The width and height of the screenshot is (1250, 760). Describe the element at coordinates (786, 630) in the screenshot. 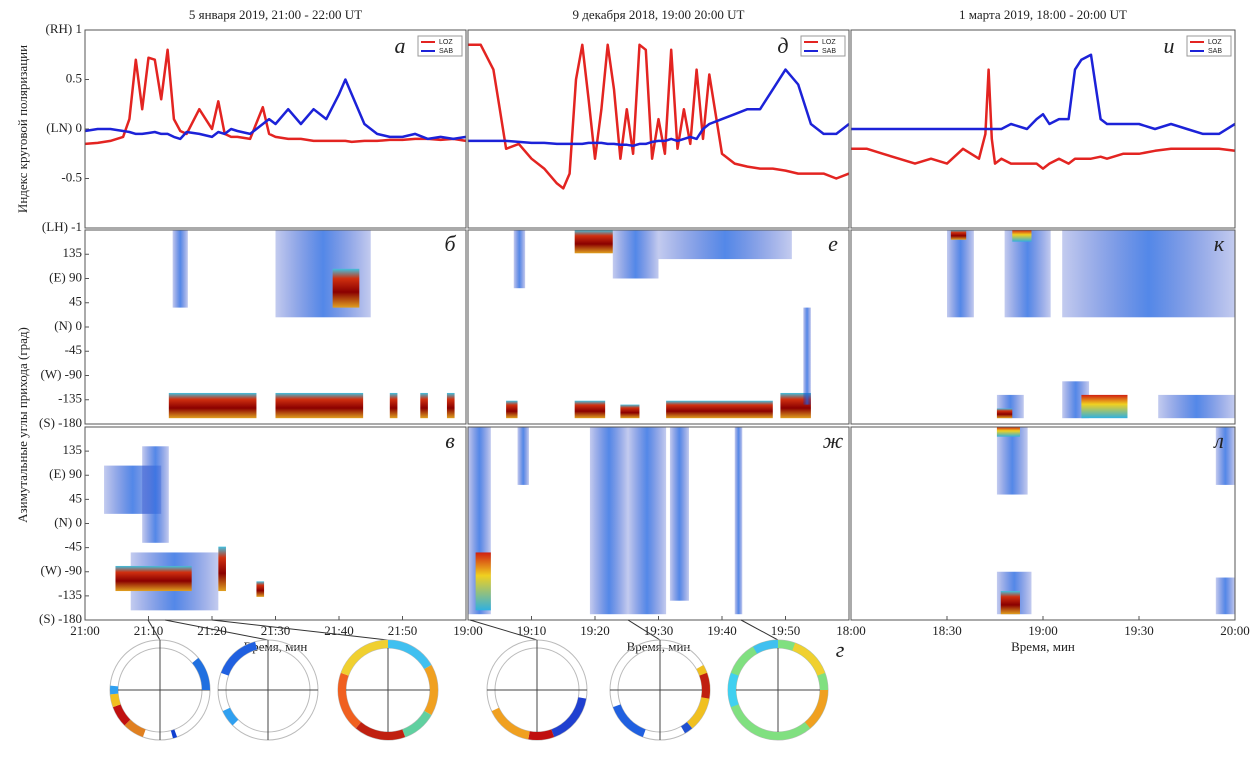

I see `x-tick-label: 19:50` at that location.